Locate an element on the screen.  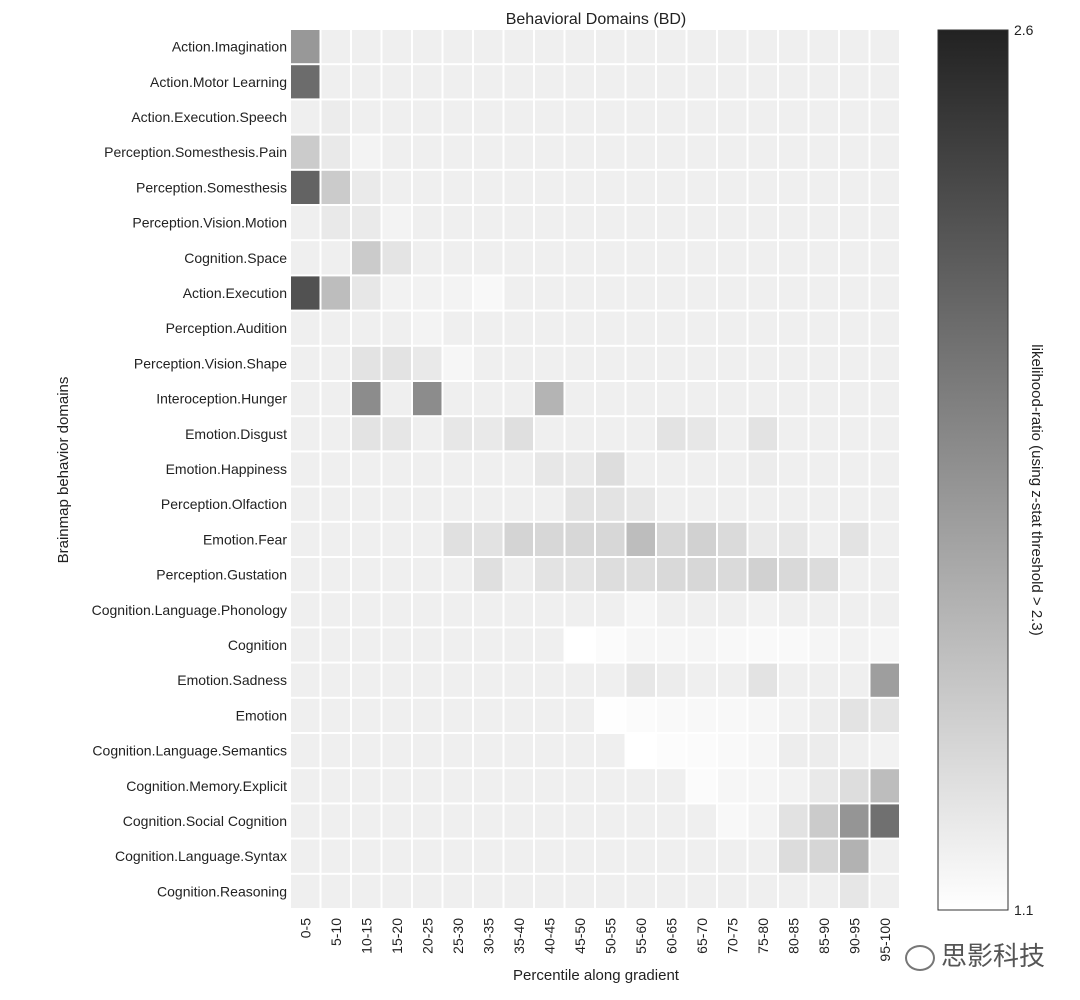
y-tick-label: Emotion is located at coordinates (261, 715).